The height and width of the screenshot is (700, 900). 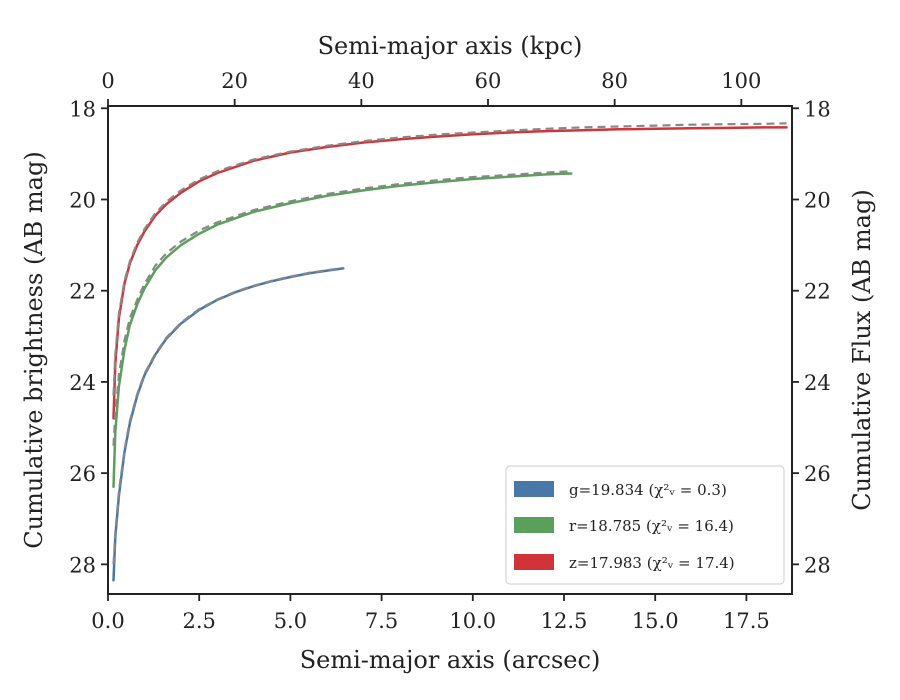 I want to click on x-tick-label: 5.0, so click(x=290, y=621).